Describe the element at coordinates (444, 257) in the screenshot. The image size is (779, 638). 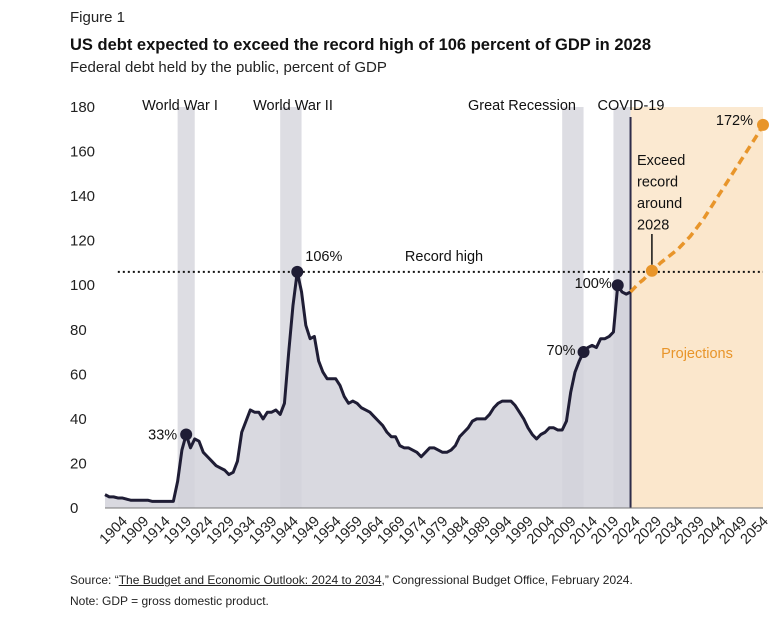
I see `record-high-label: Record high` at that location.